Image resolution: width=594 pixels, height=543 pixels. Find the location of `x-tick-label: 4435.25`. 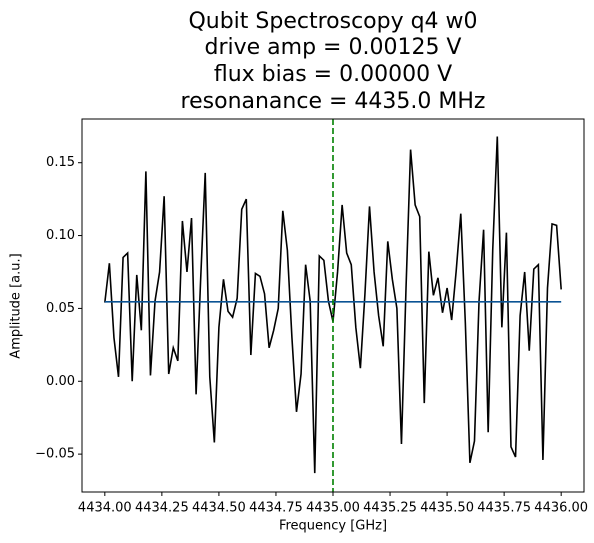

x-tick-label: 4435.25 is located at coordinates (390, 508).